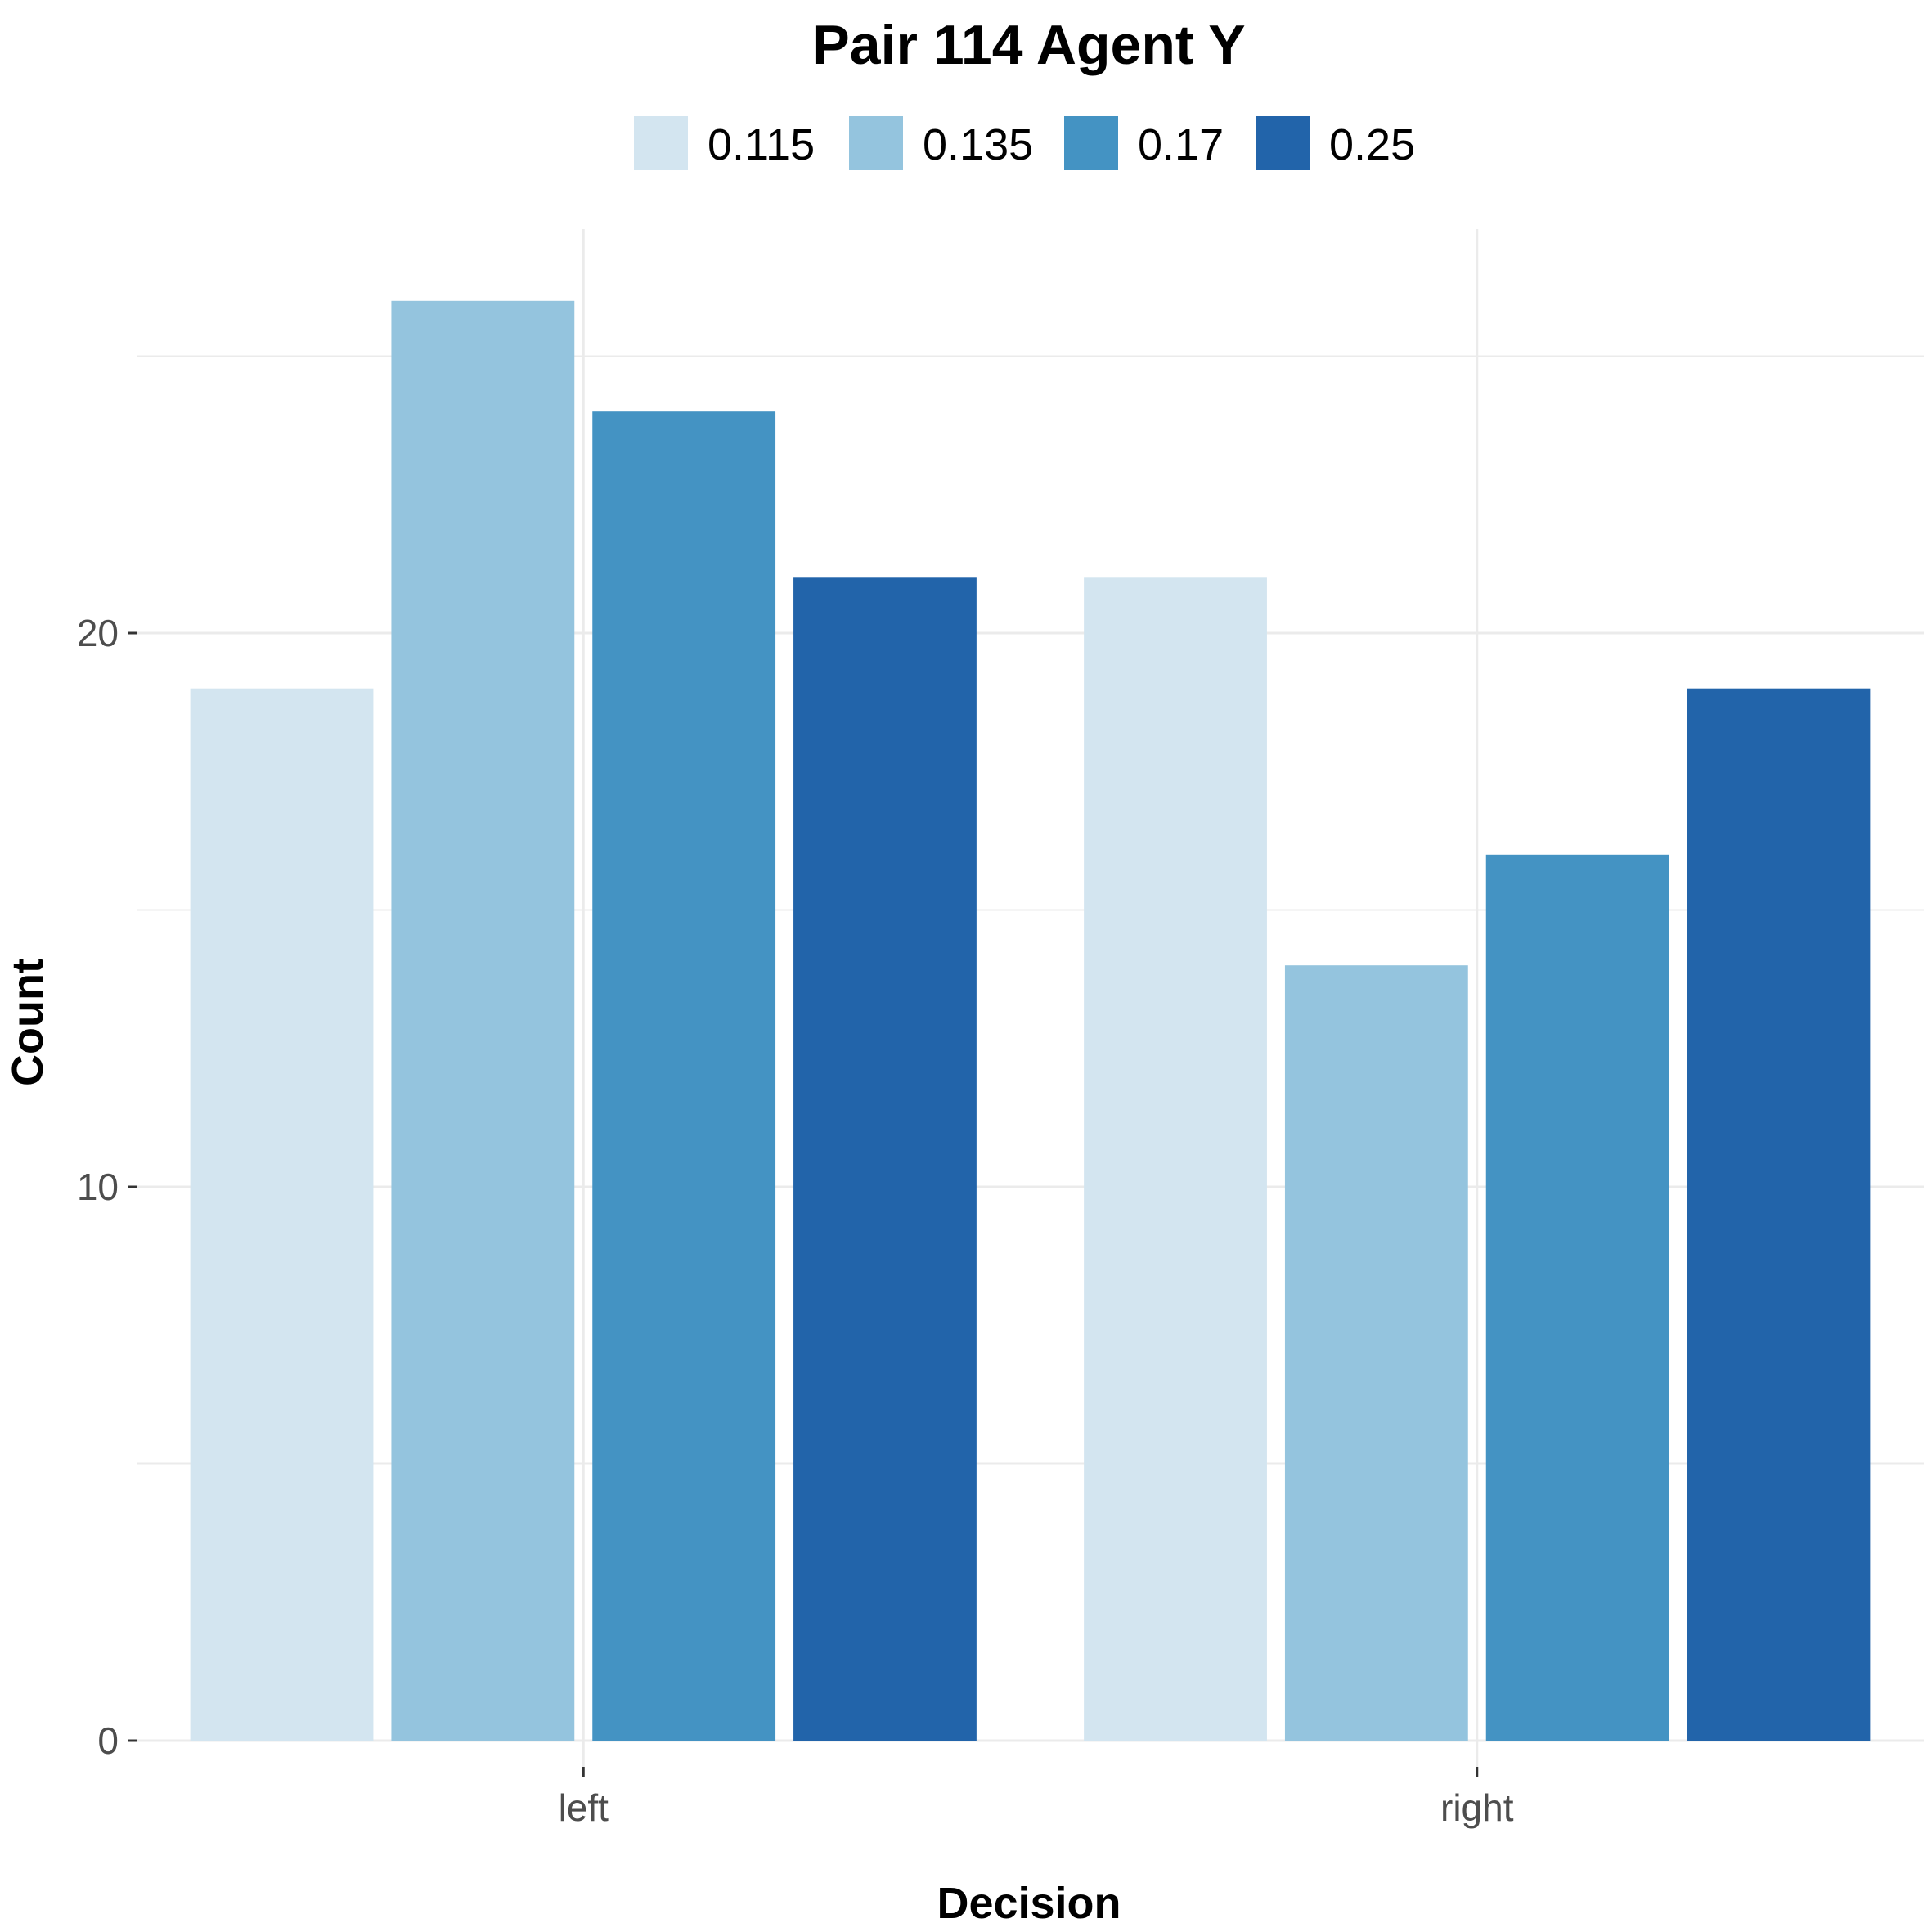 This screenshot has width=1932, height=1932. I want to click on legend-label-0.135: 0.135, so click(978, 144).